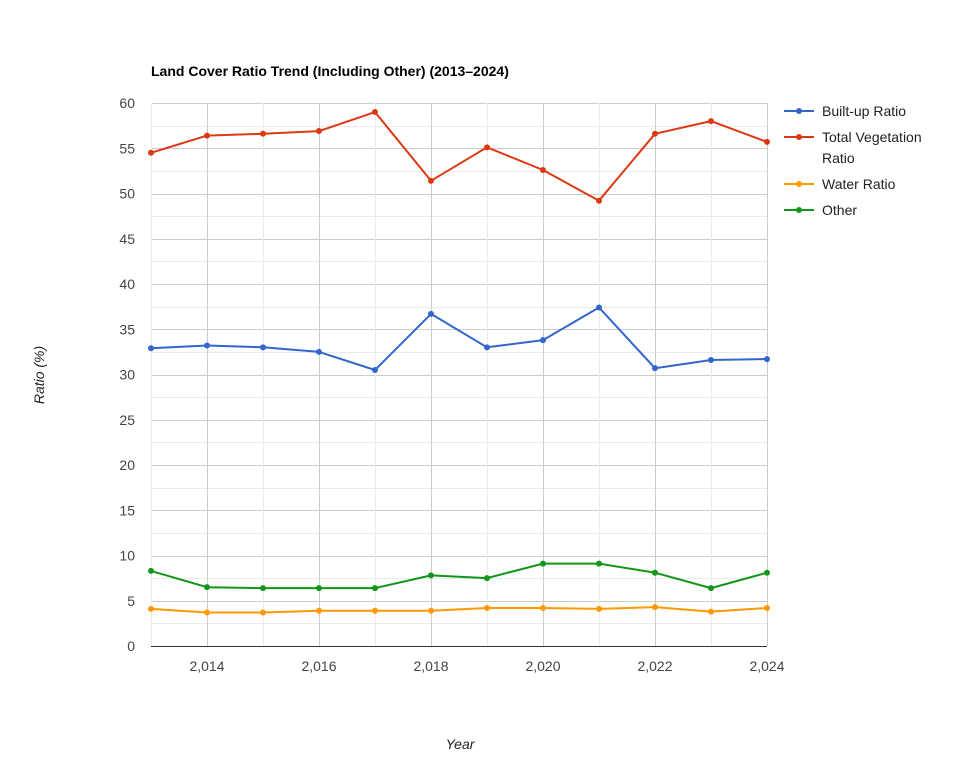 The width and height of the screenshot is (959, 764). I want to click on y-tick-label: 50, so click(127, 194).